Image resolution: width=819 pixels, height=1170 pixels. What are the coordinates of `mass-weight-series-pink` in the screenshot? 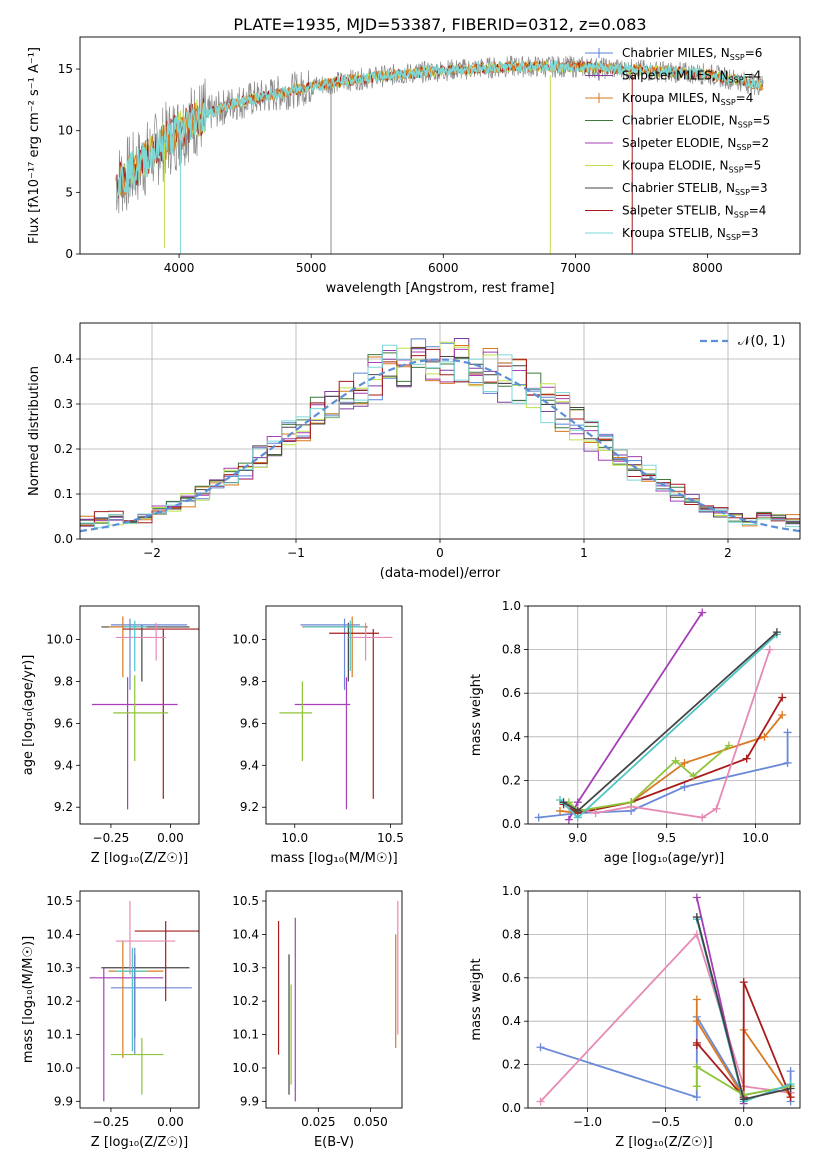 It's located at (669, 734).